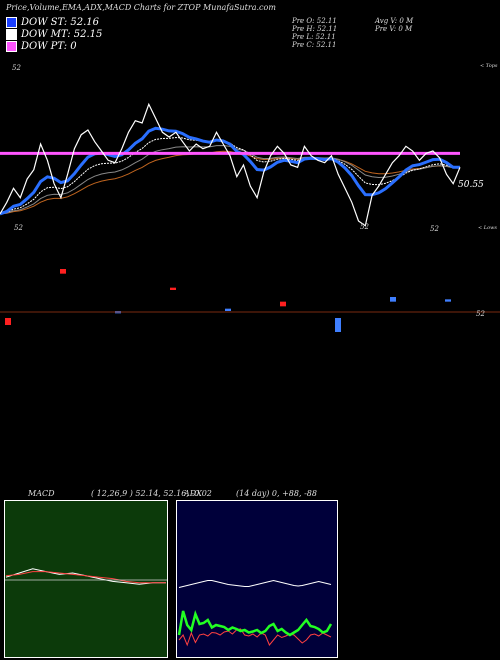  Describe the element at coordinates (41, 493) in the screenshot. I see `macd-title: MACD` at that location.